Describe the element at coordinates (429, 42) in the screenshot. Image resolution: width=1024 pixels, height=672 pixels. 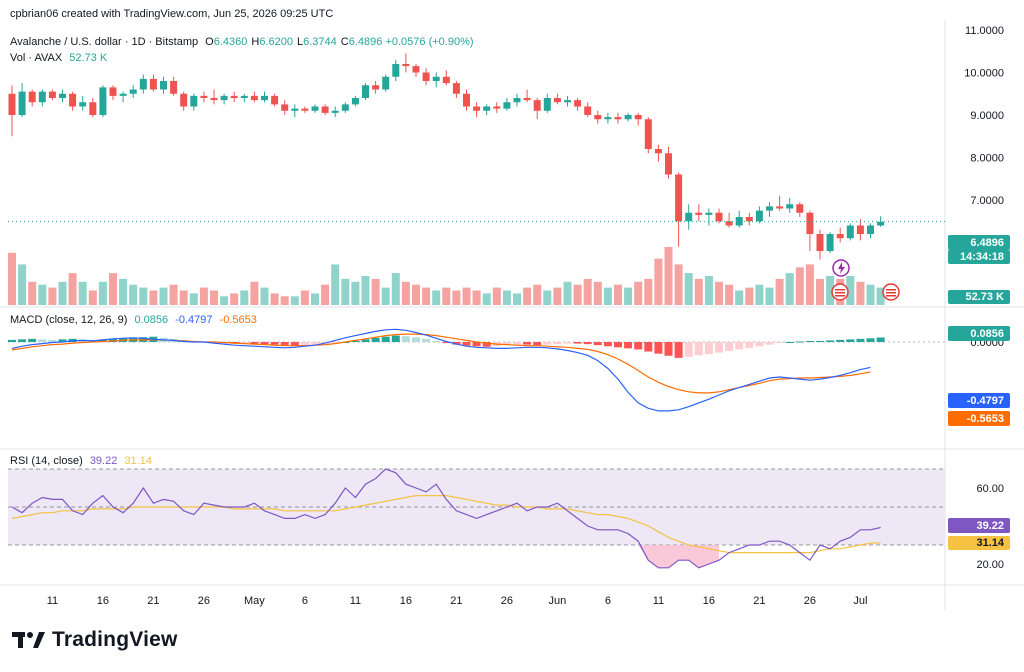
I see `price-change: +0.0576 (+0.90%)` at that location.